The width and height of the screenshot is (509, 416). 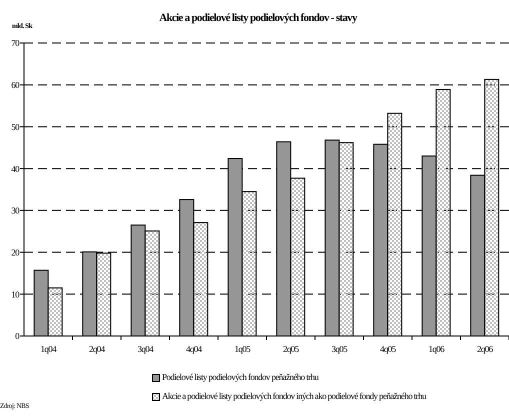 What do you see at coordinates (17, 336) in the screenshot?
I see `y-tick-label: 0` at bounding box center [17, 336].